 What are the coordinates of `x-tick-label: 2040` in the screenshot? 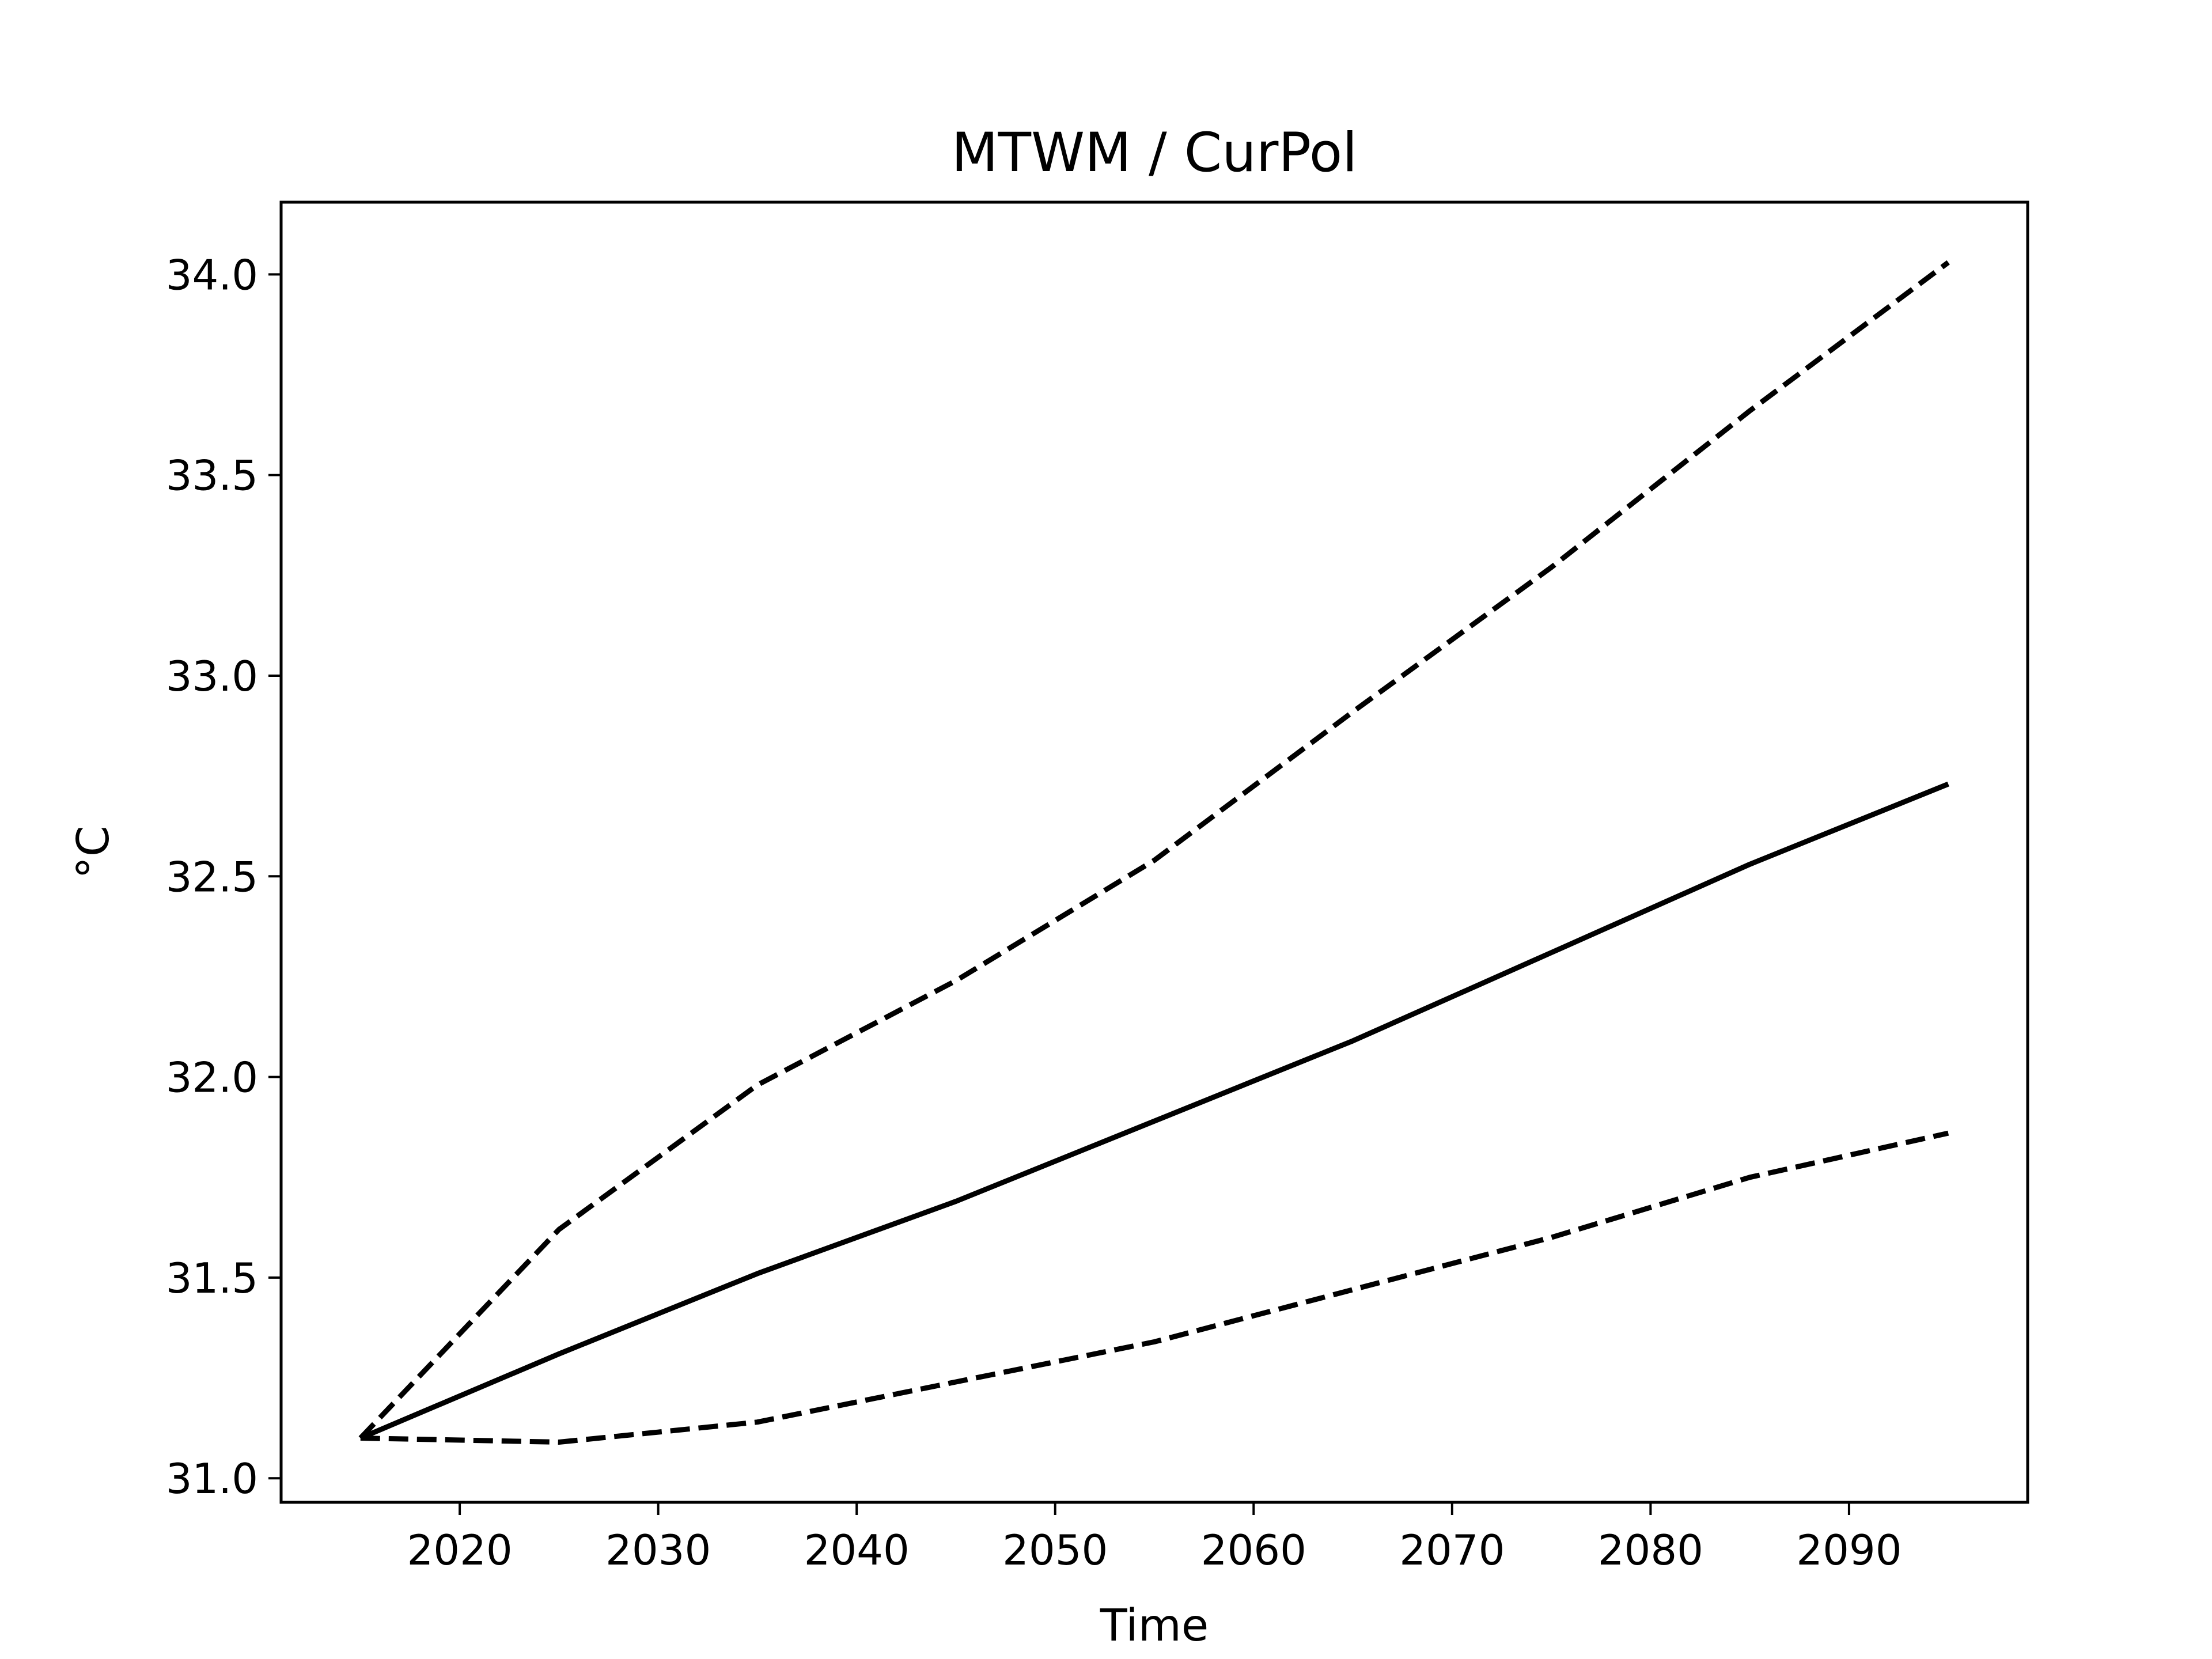 It's located at (857, 1550).